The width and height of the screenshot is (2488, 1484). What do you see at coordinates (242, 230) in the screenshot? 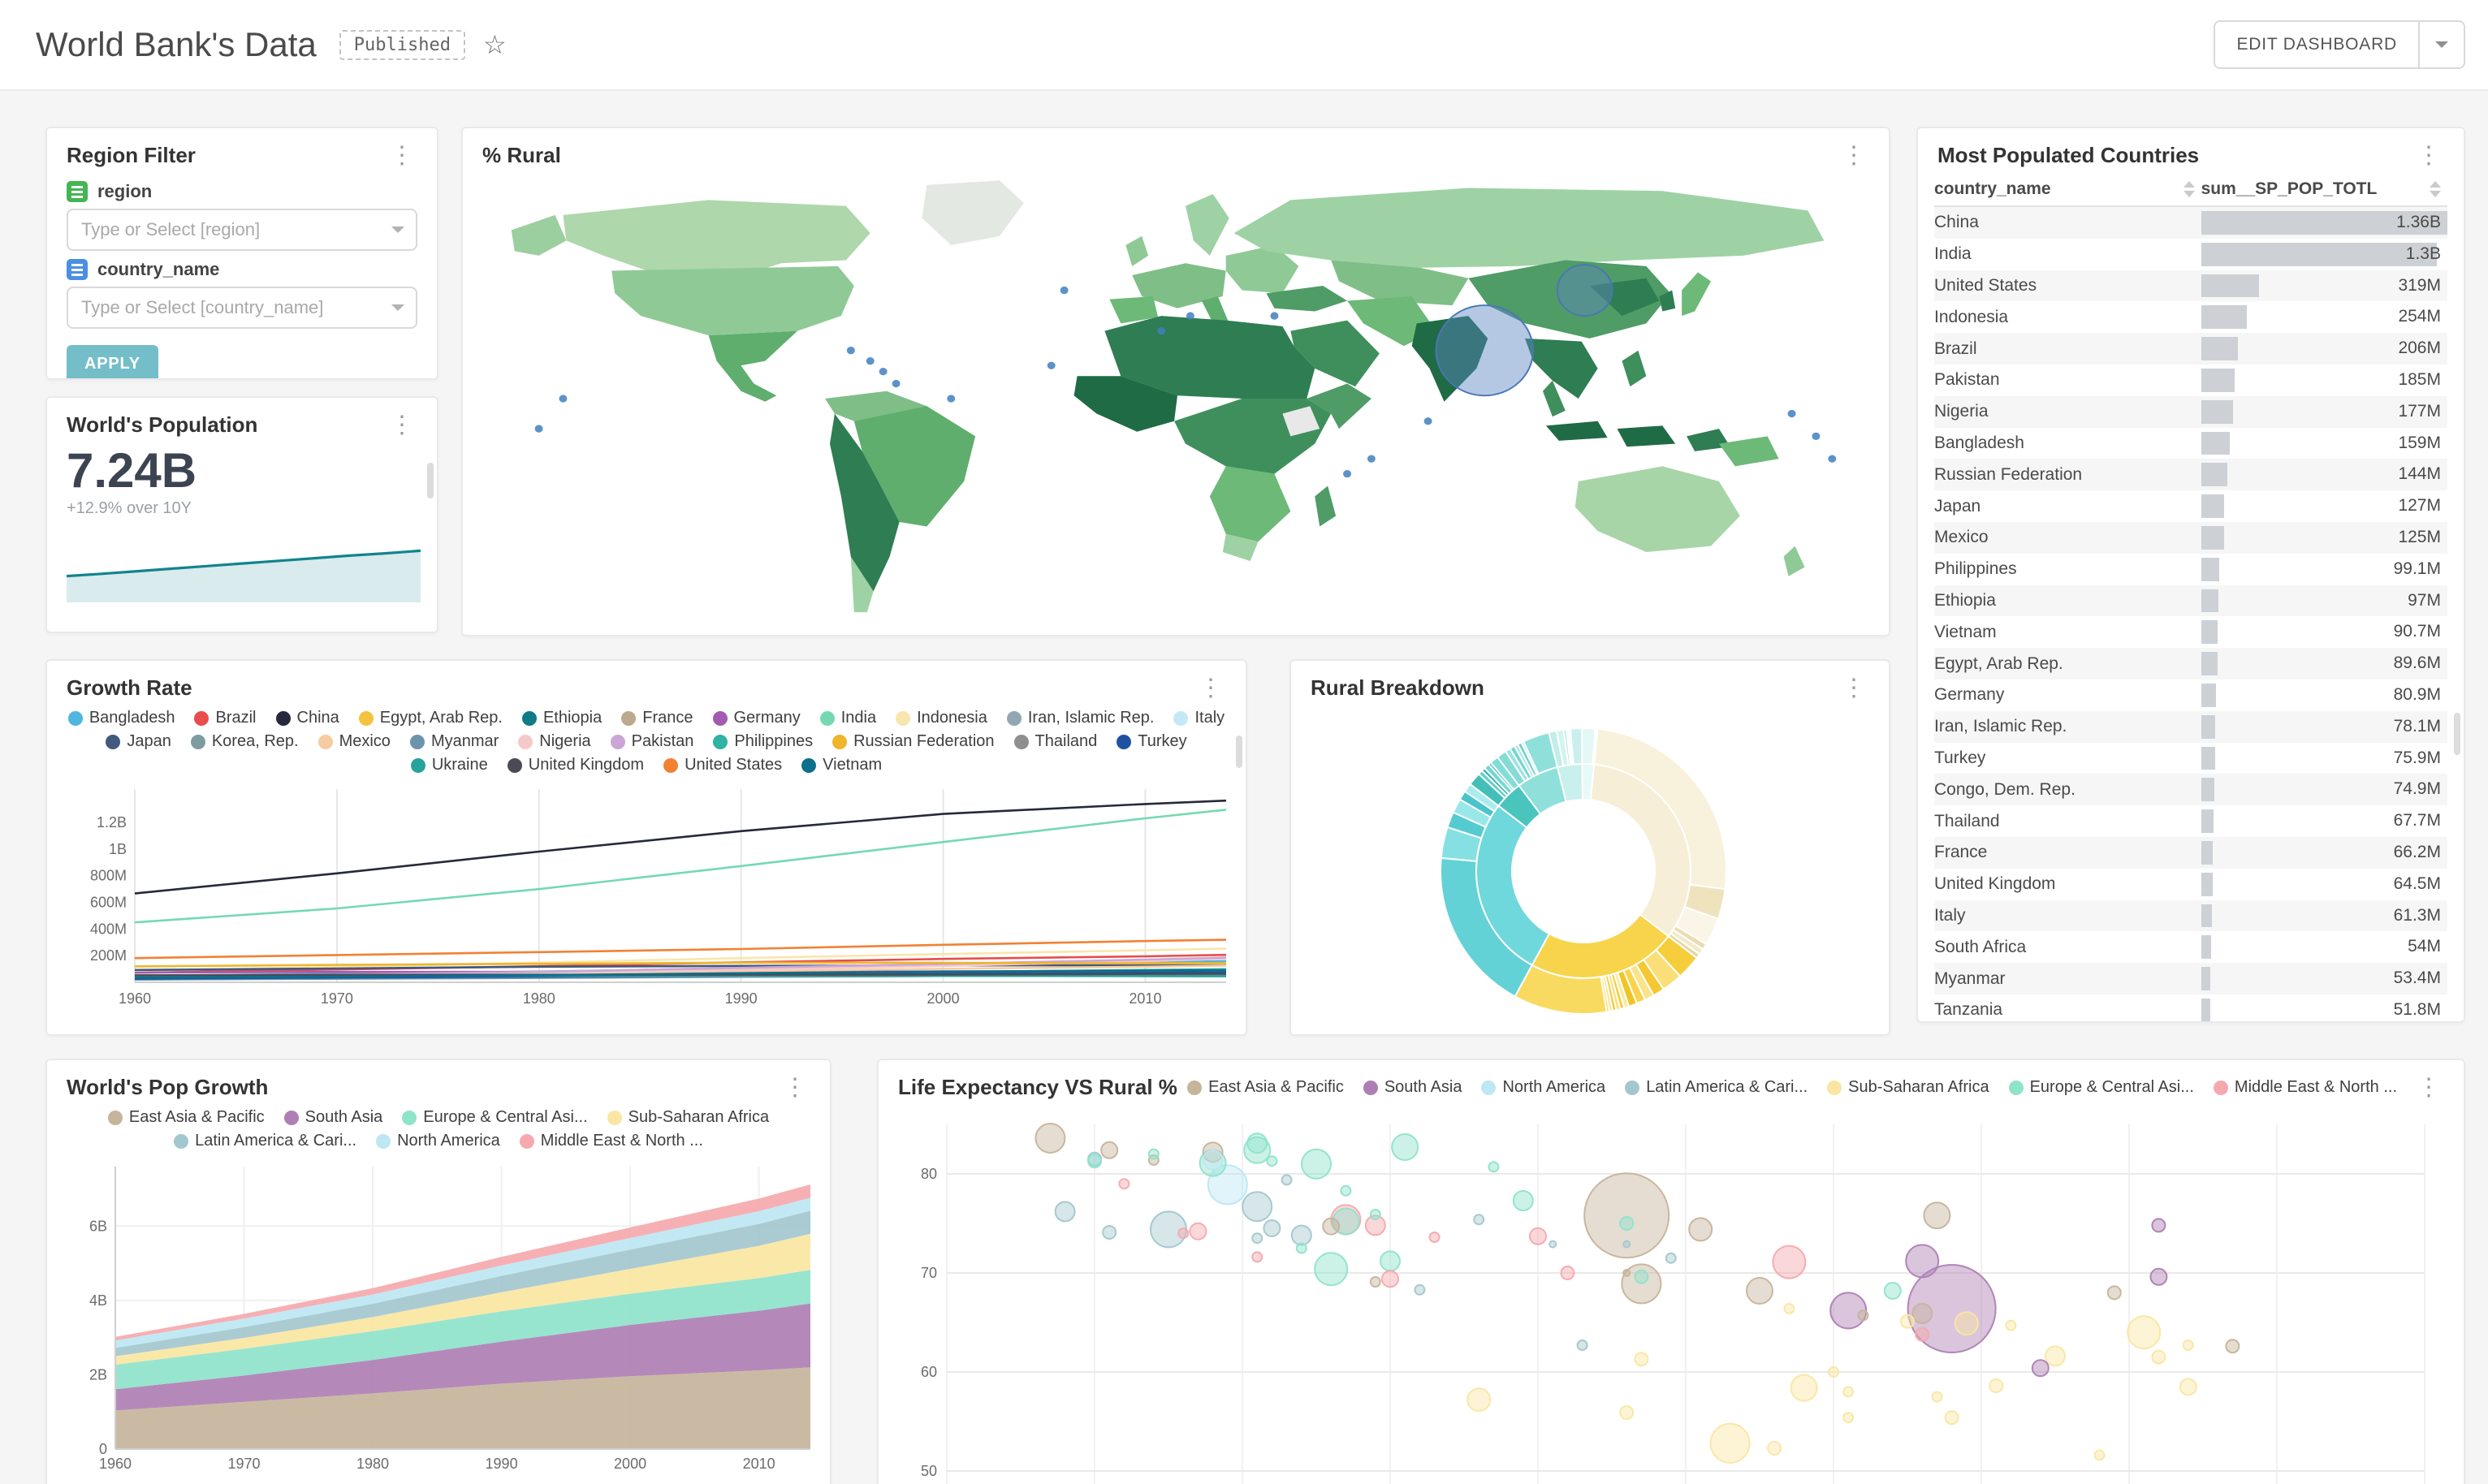
I see `region-select` at bounding box center [242, 230].